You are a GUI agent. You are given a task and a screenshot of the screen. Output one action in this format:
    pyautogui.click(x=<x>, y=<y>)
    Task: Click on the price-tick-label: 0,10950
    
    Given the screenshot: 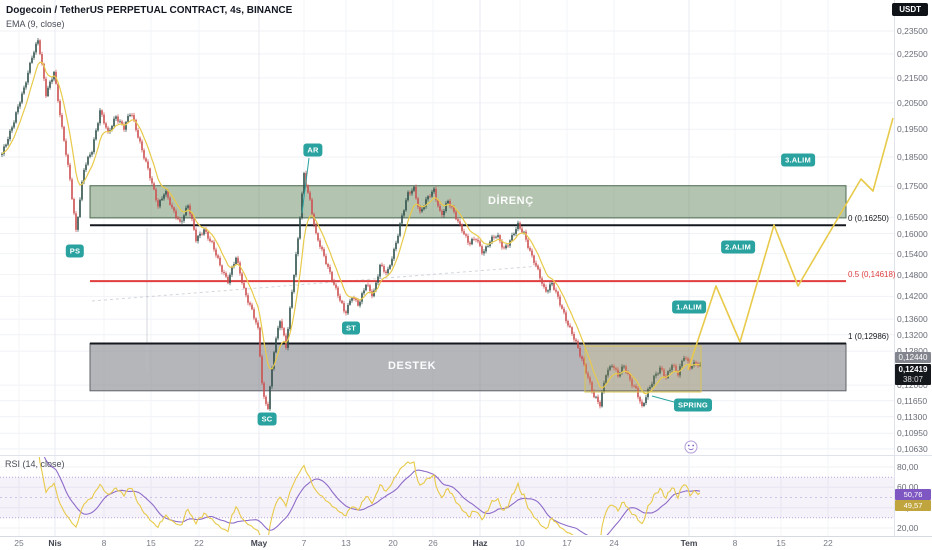 What is the action you would take?
    pyautogui.click(x=912, y=433)
    